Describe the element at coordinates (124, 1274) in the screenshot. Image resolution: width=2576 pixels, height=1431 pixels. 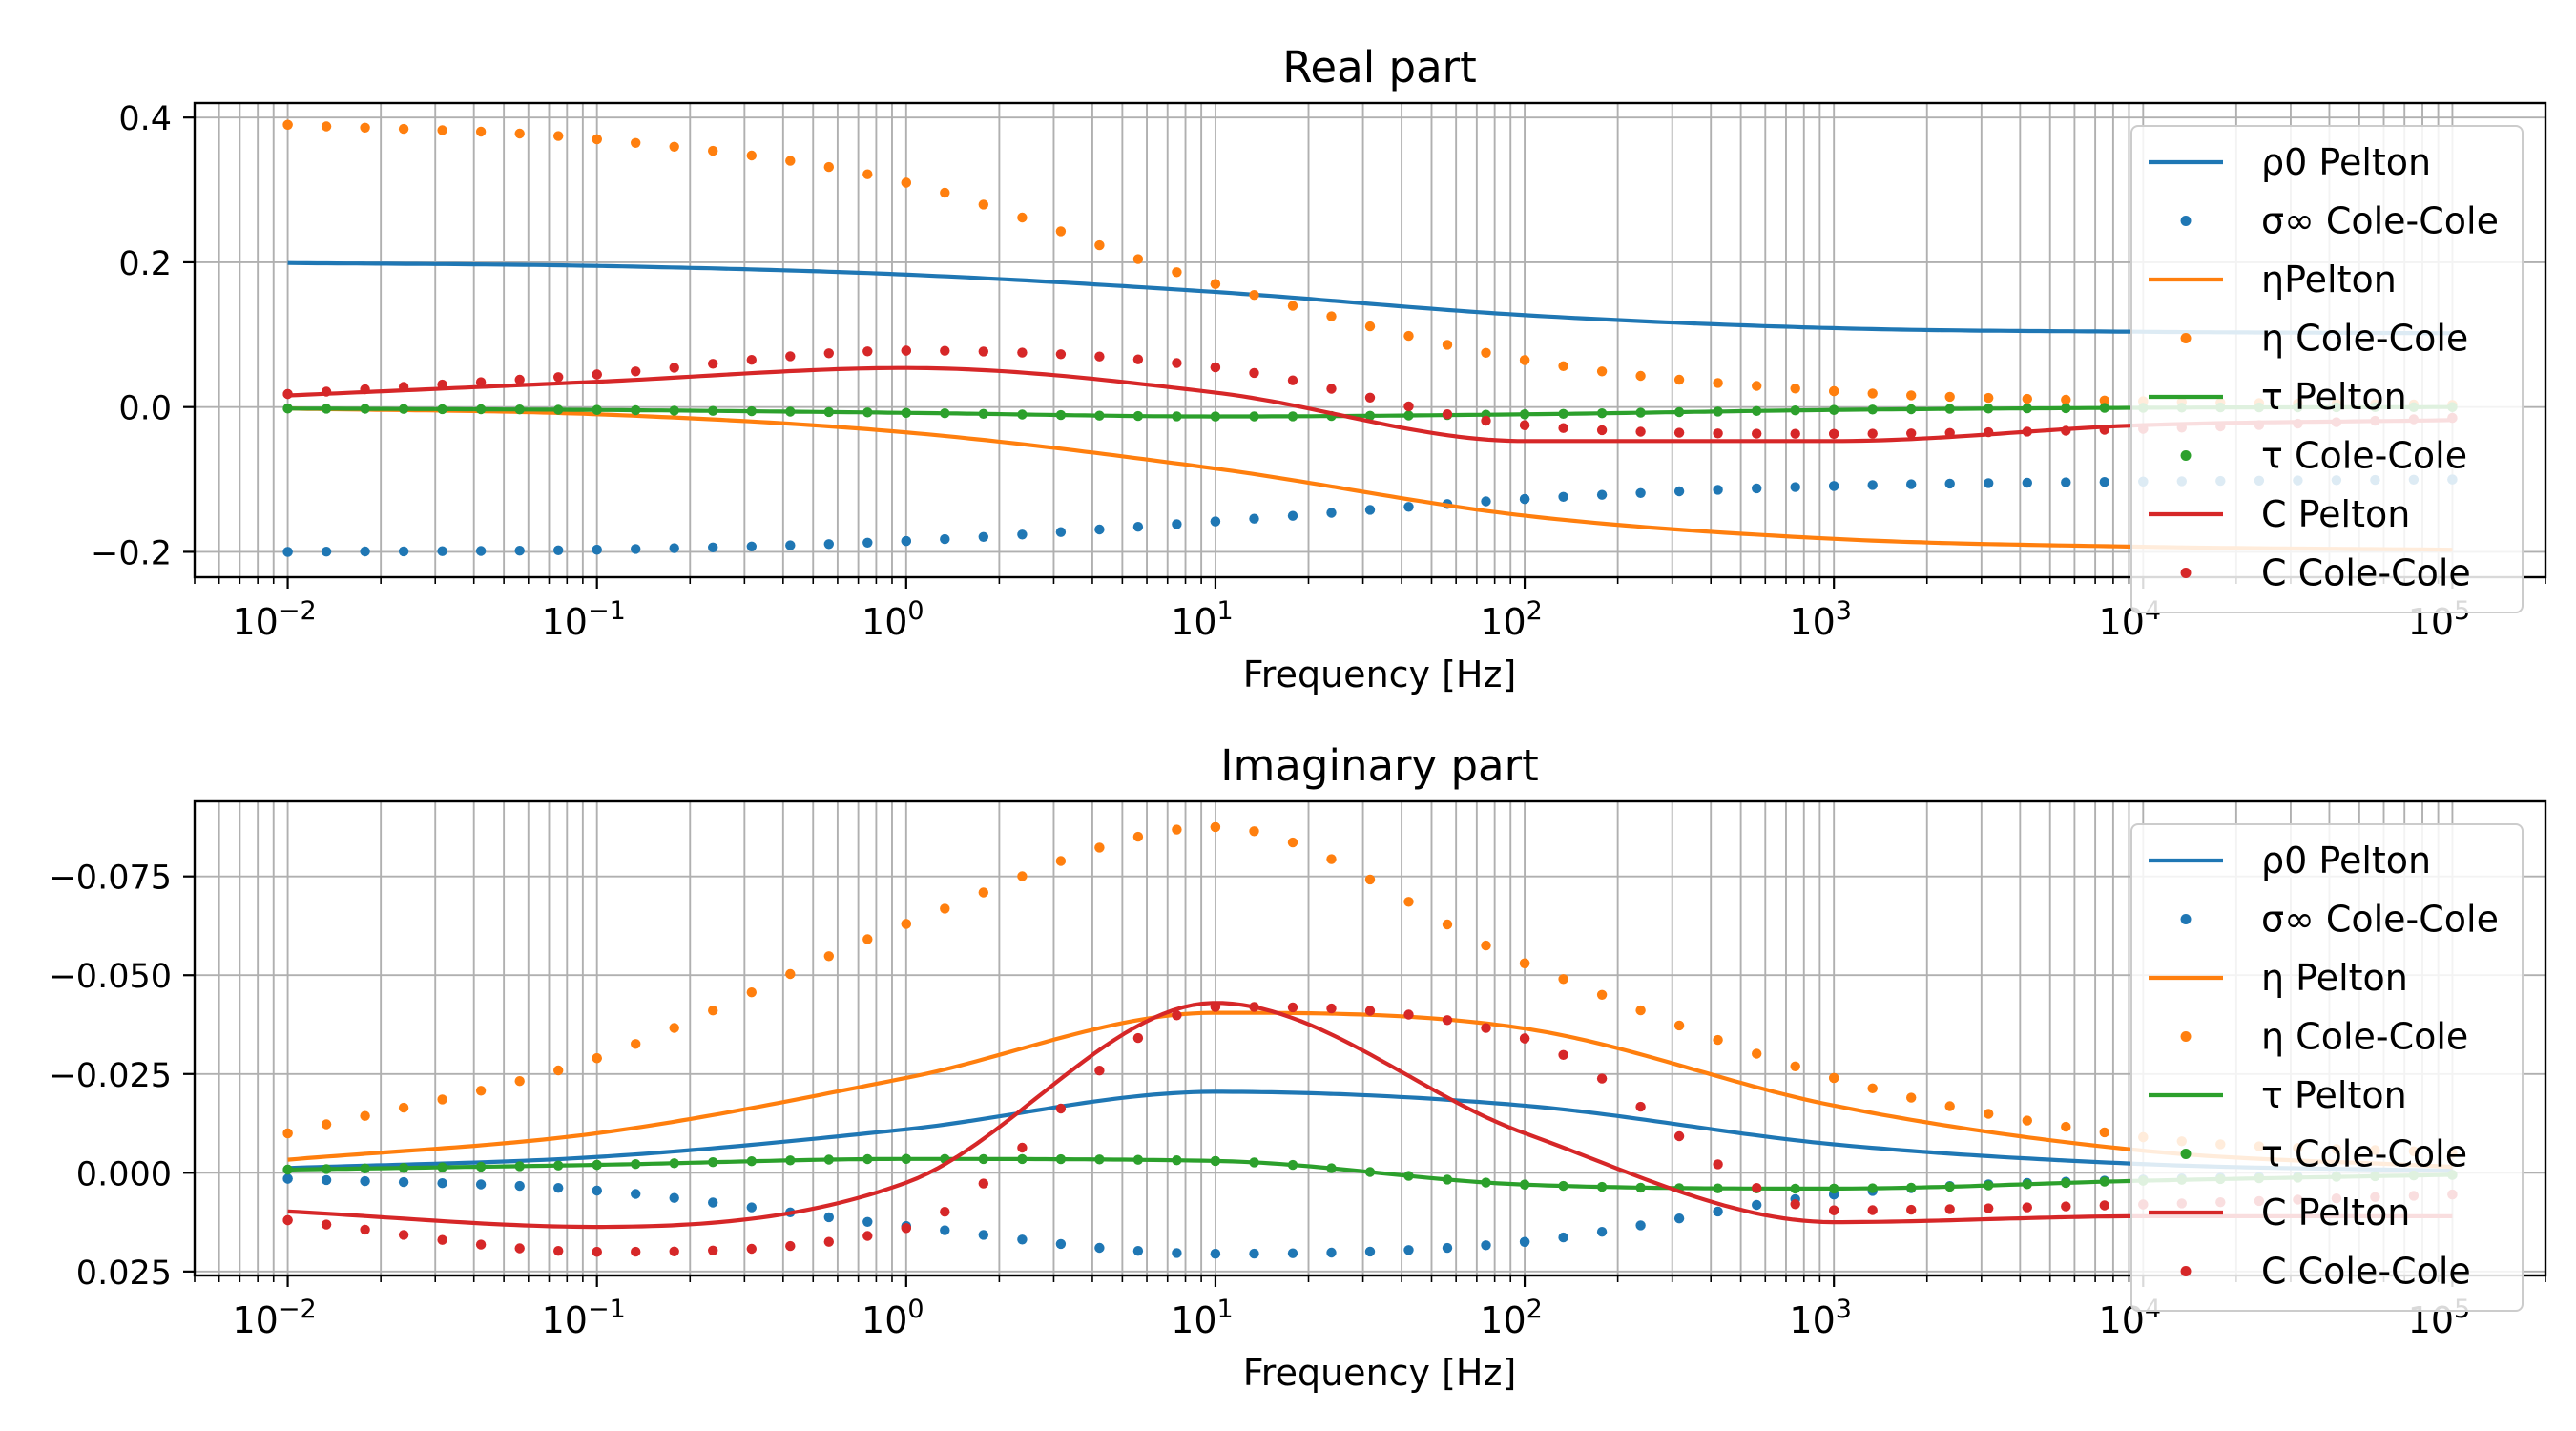
I see `y-tick-label: 0.025` at that location.